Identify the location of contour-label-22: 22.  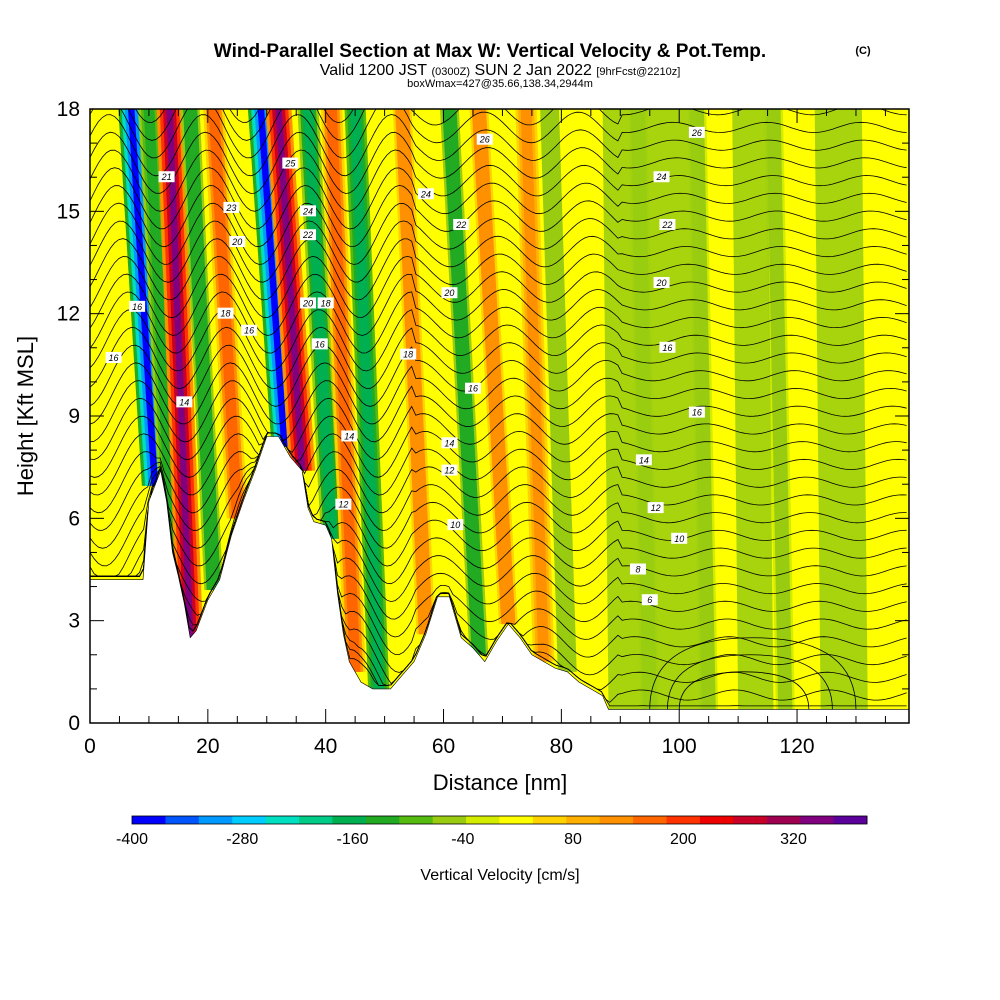
(461, 224).